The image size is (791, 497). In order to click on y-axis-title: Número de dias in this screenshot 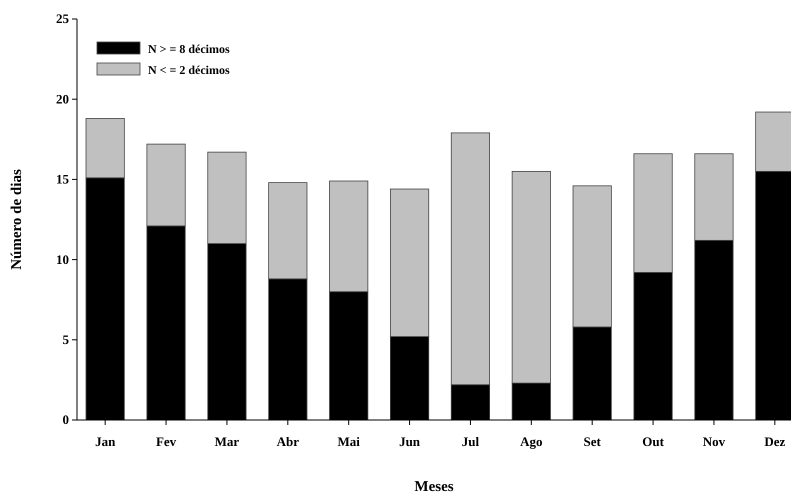, I will do `click(17, 219)`.